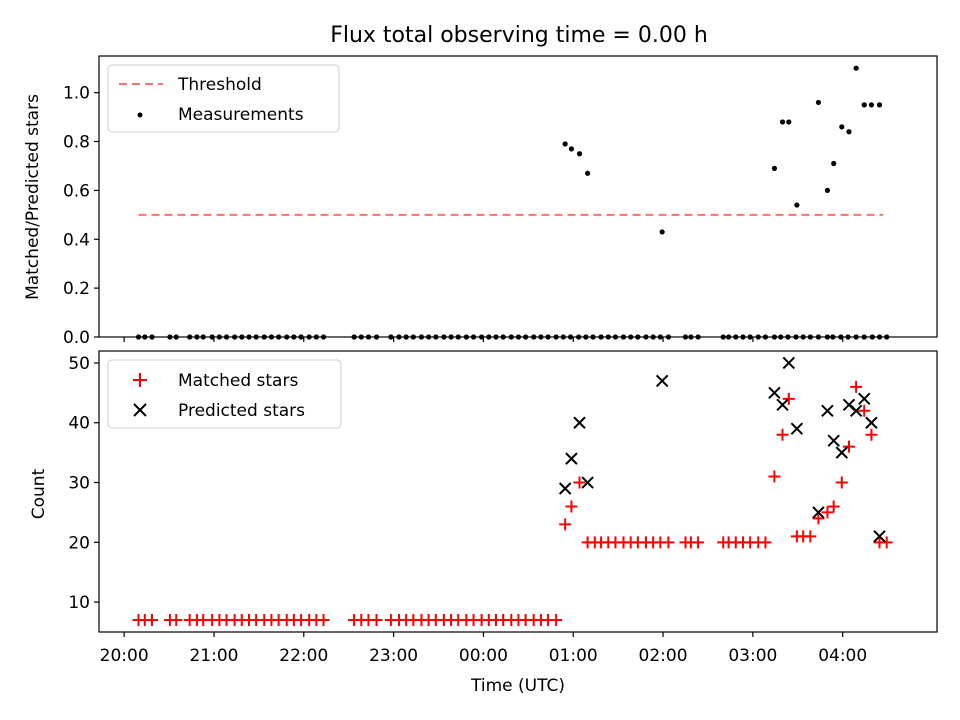 Image resolution: width=960 pixels, height=720 pixels. I want to click on bottom-y-tick-label: 50, so click(79, 364).